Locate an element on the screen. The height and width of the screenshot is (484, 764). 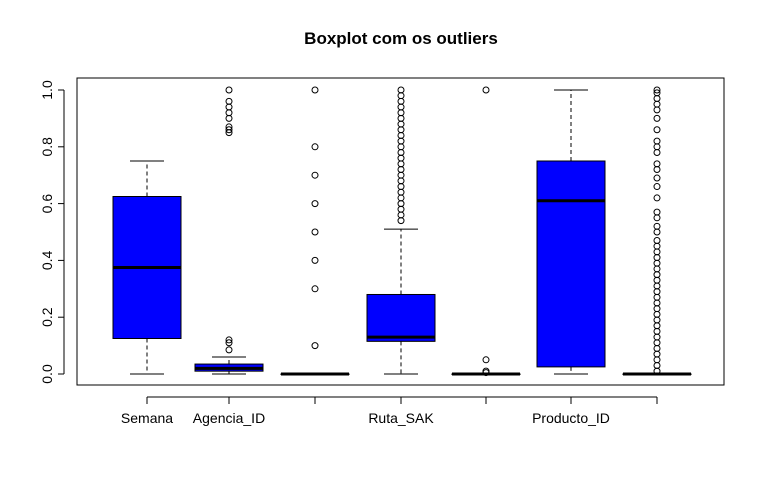
y-tick-label: 0.0 is located at coordinates (47, 374).